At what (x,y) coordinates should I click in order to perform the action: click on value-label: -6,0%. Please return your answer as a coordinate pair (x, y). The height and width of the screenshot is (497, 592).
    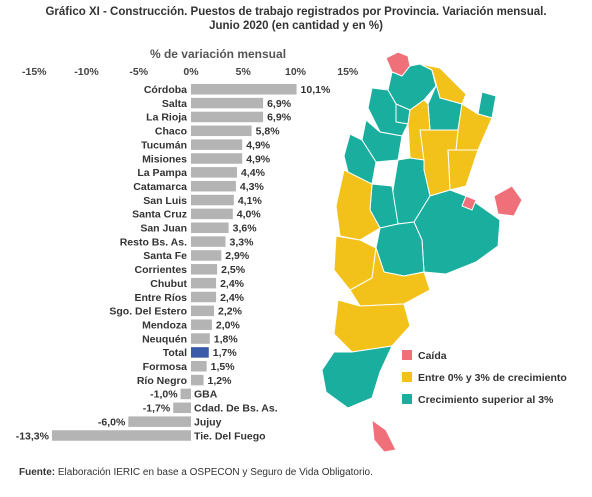
    Looking at the image, I should click on (112, 422).